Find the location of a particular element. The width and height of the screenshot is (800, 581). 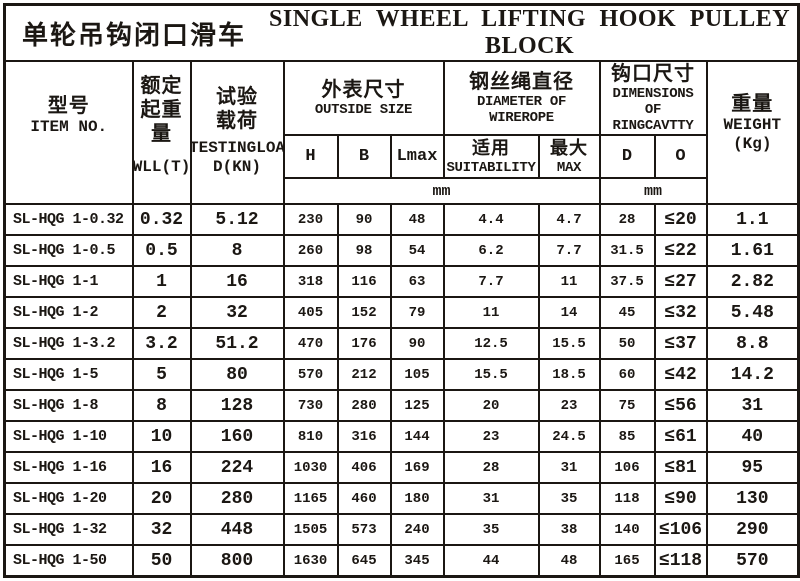

cell-weight: 570 is located at coordinates (752, 561).